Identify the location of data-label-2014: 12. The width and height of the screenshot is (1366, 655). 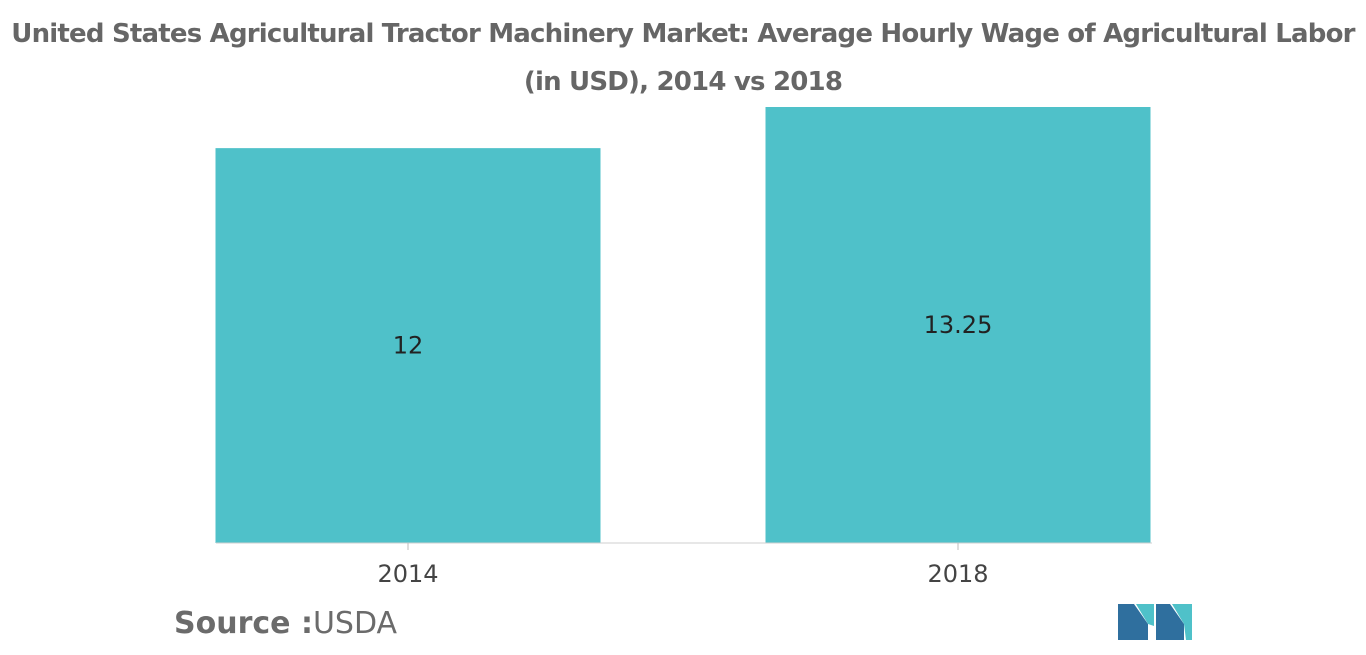
(408, 346).